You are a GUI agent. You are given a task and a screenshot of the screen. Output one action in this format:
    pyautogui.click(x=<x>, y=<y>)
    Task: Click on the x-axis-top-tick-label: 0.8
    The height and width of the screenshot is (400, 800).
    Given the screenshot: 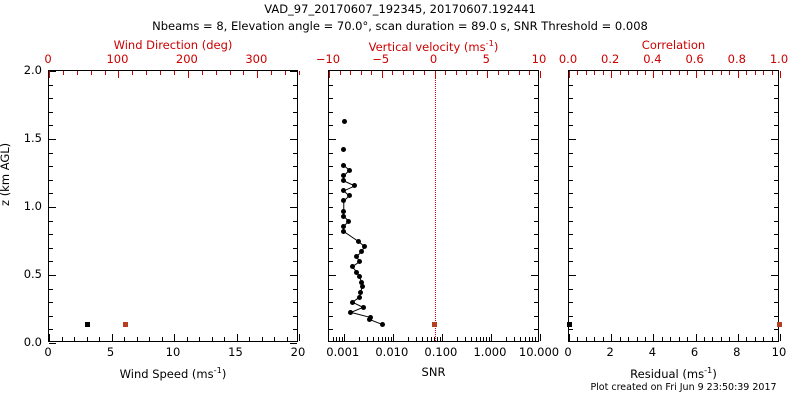 What is the action you would take?
    pyautogui.click(x=736, y=59)
    